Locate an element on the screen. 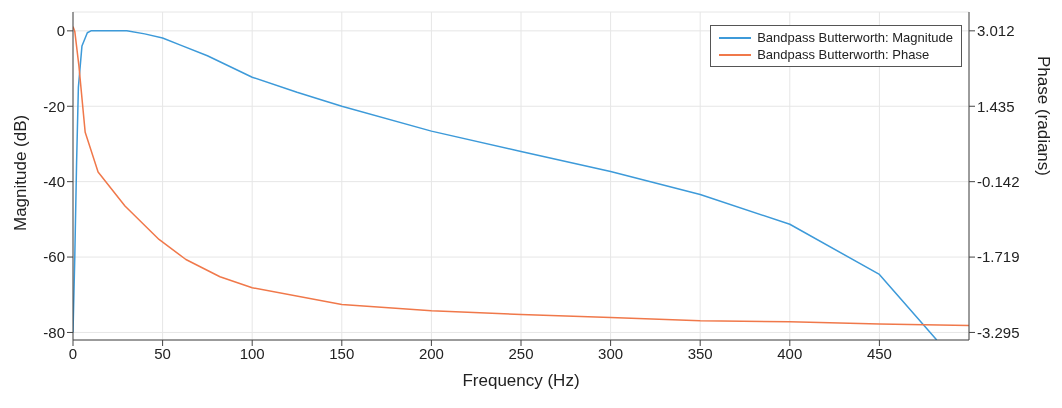 Image resolution: width=1062 pixels, height=408 pixels. legend-label: Bandpass Butterworth: Phase is located at coordinates (843, 54).